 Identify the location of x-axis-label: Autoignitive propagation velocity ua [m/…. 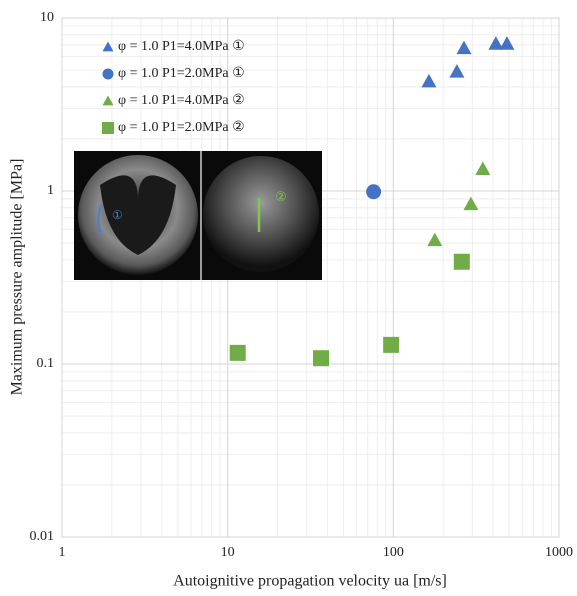
(310, 581).